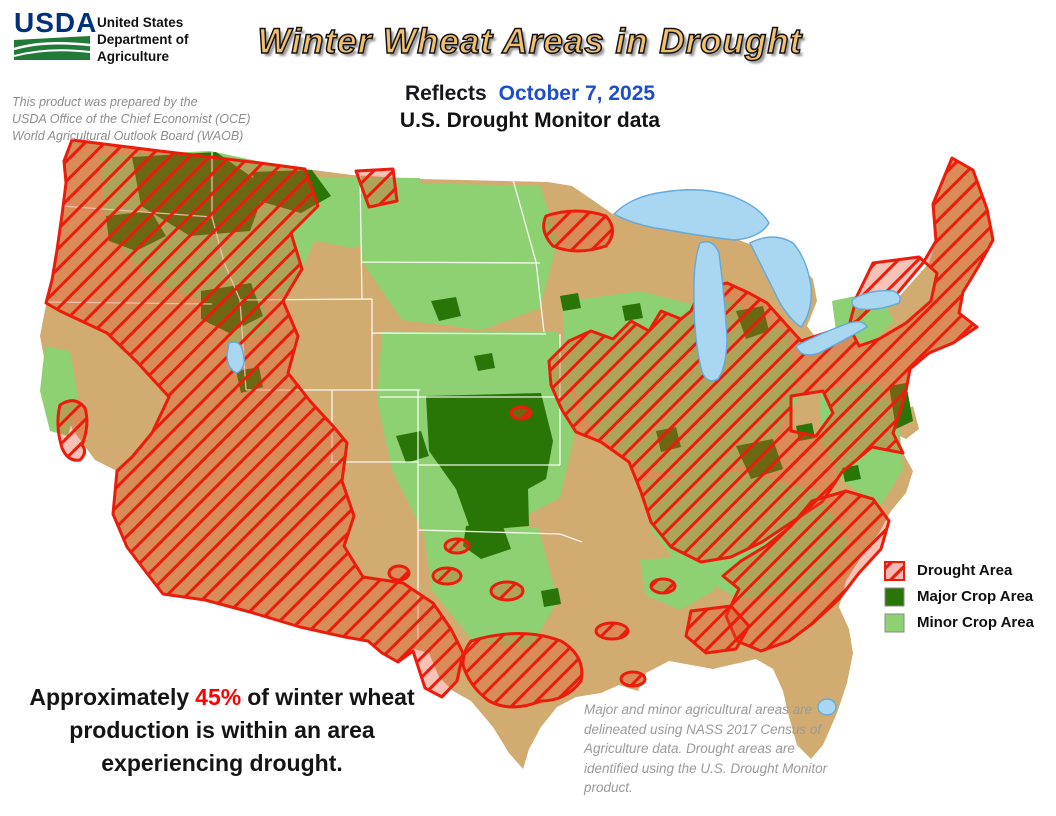  I want to click on footnote-line: Major and minor agricultural areas are, so click(698, 709).